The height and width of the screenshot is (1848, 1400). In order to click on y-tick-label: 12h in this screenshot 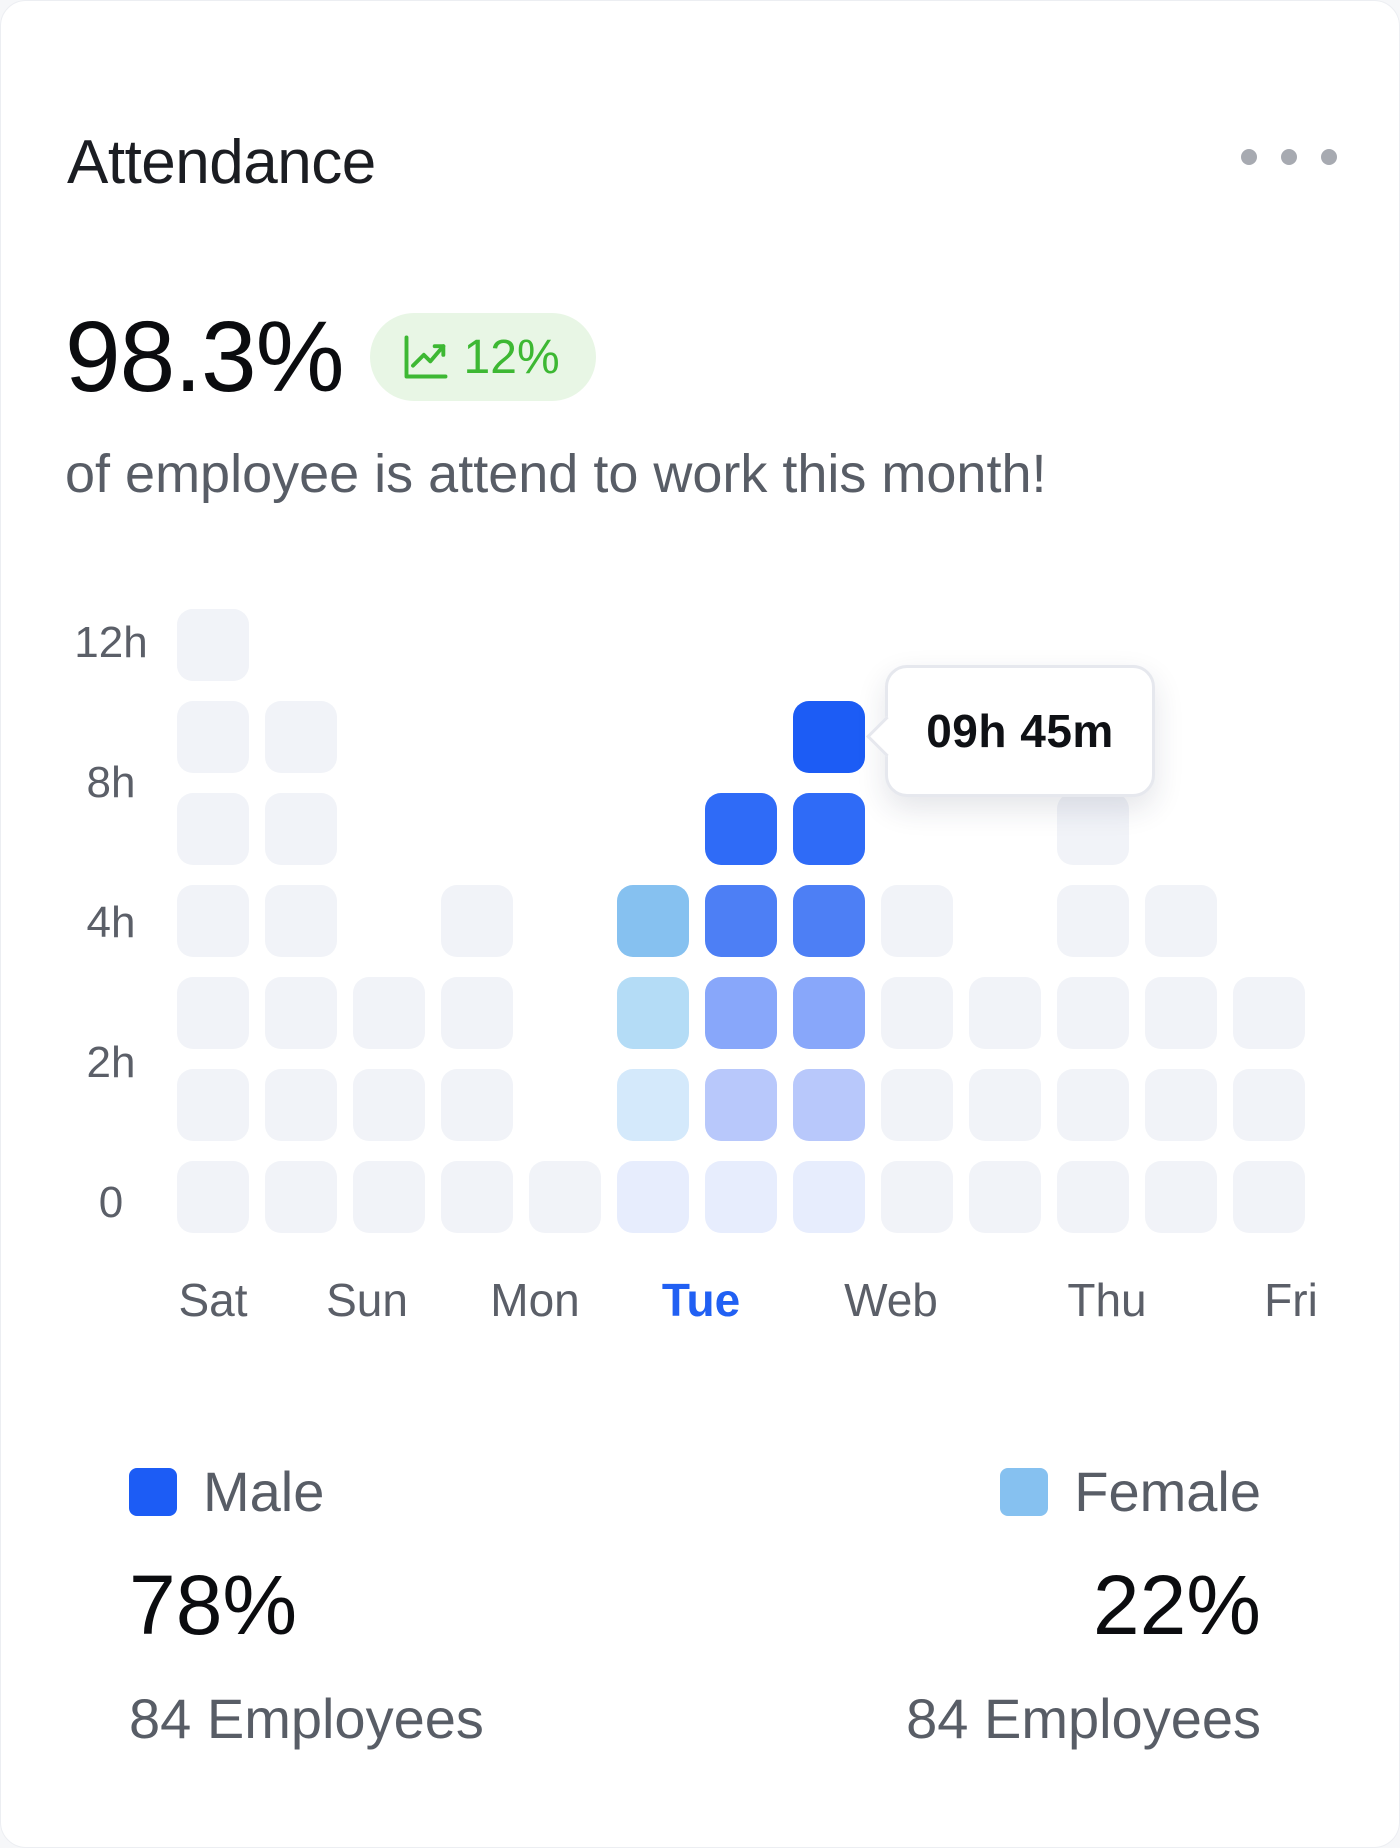, I will do `click(111, 642)`.